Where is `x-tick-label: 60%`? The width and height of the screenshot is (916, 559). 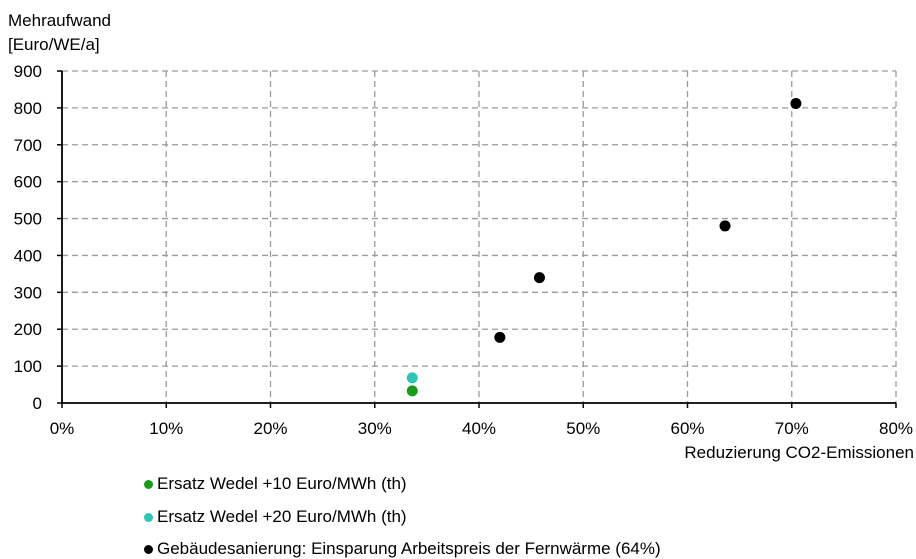
x-tick-label: 60% is located at coordinates (687, 428).